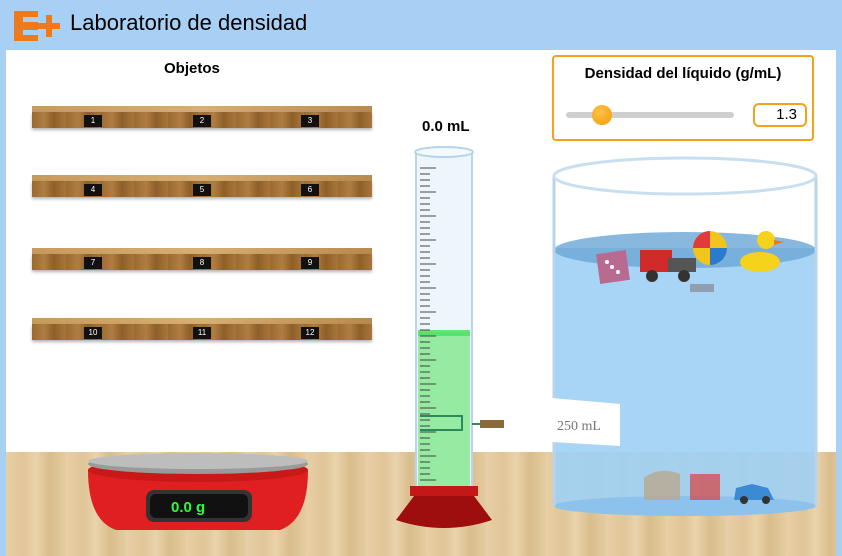 This screenshot has height=556, width=842. Describe the element at coordinates (683, 98) in the screenshot. I see `density-panel: Densidad del líquido (g/mL) 1.3` at that location.